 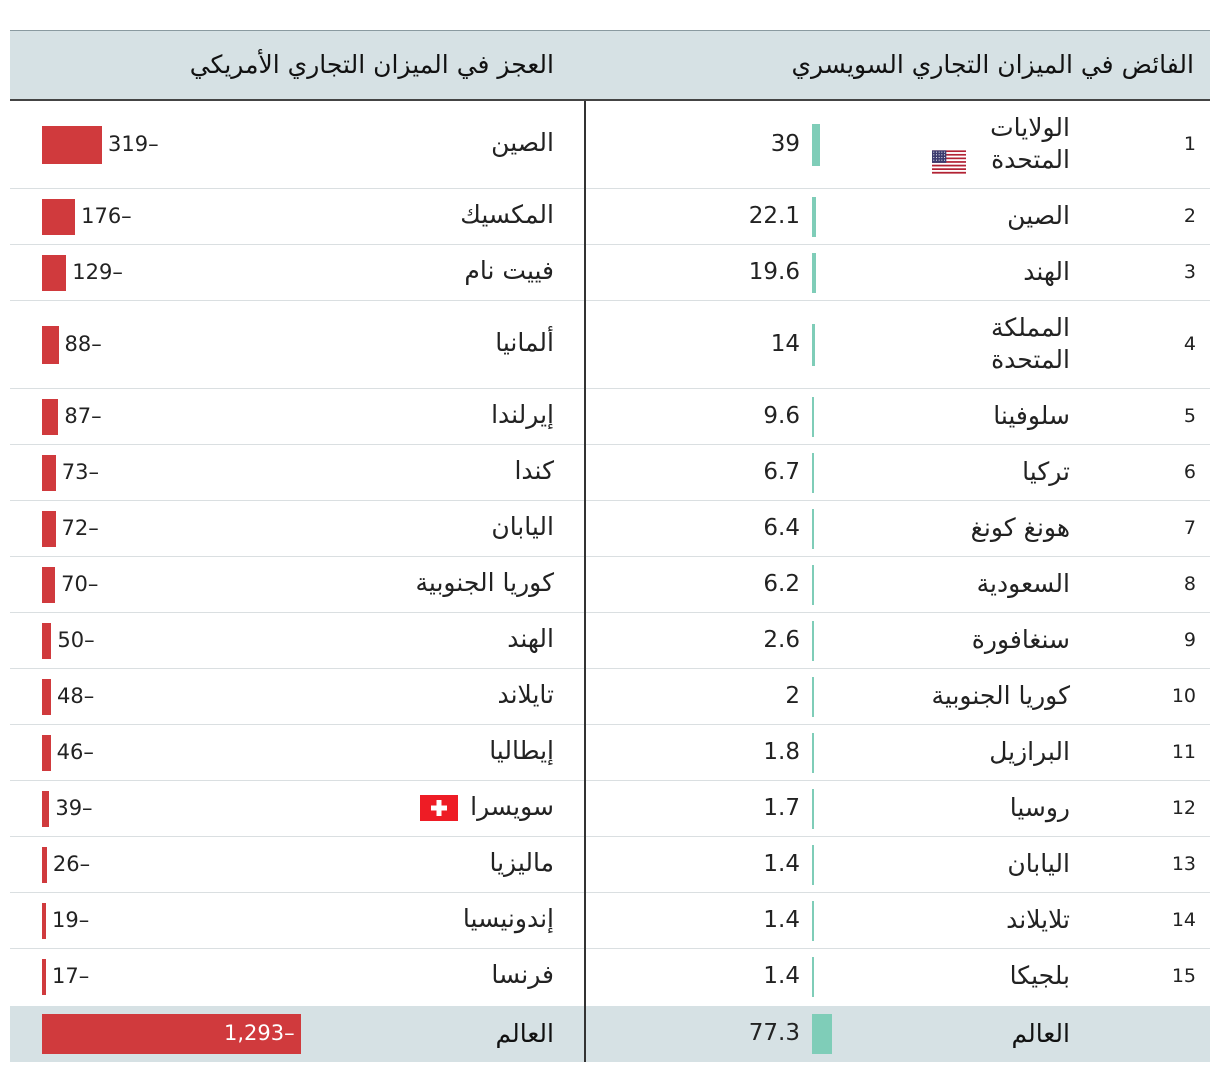 I want to click on swiss-partner-name: السعودية, so click(x=1023, y=583).